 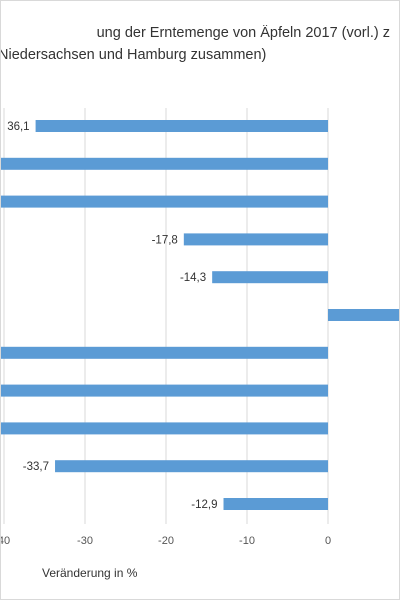 I want to click on chart-title-line-2: Niedersachsen und Hamburg zusammen), so click(x=133, y=55).